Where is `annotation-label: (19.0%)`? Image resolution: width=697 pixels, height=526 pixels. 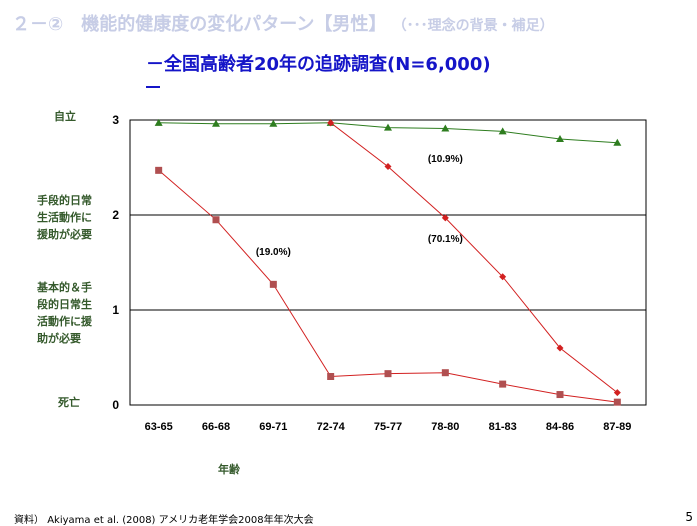
annotation-label: (19.0%) is located at coordinates (273, 252).